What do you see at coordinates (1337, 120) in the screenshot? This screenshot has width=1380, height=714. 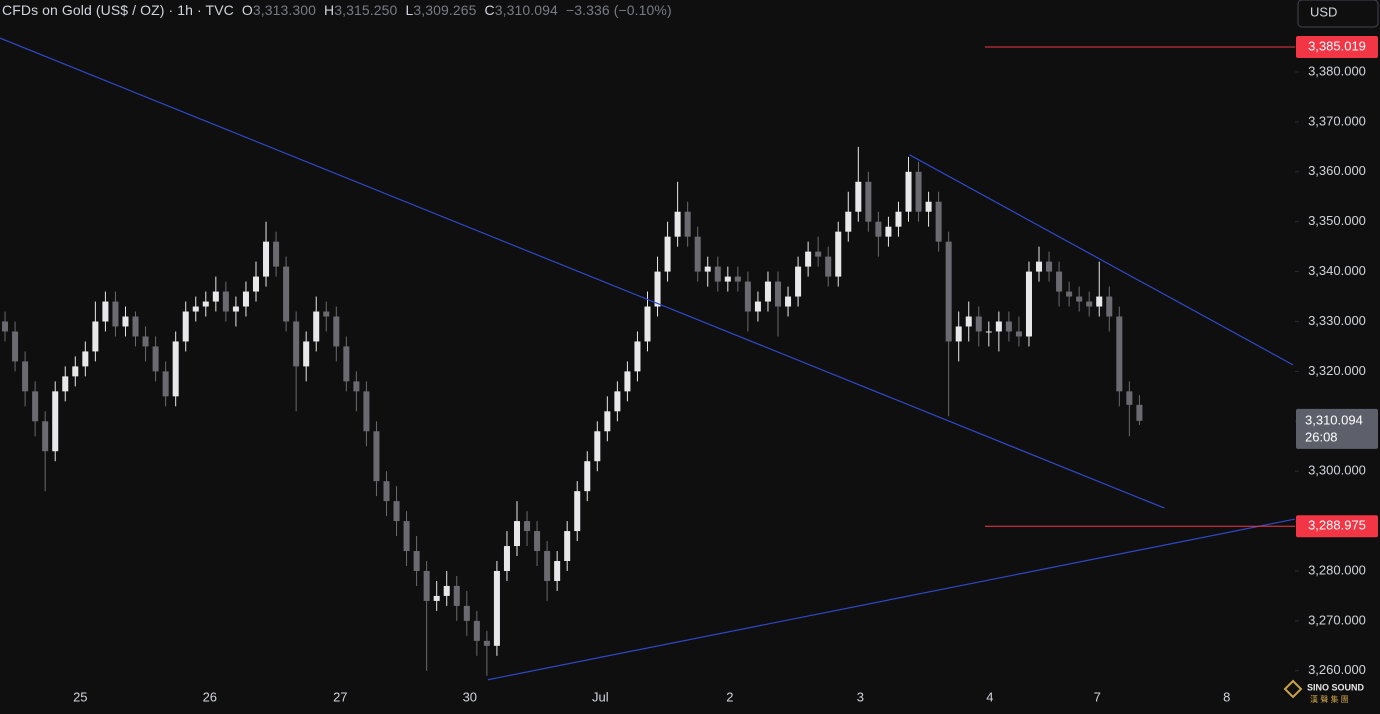 I see `y-tick-label: 3,370.000` at bounding box center [1337, 120].